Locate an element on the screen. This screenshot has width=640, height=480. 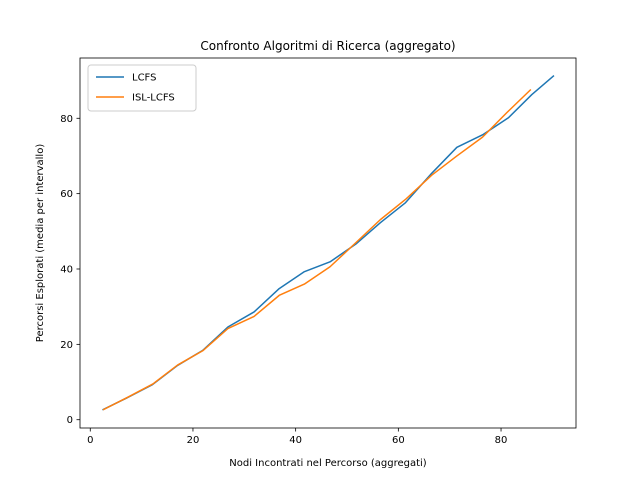
x-tick-label: 40 is located at coordinates (295, 440).